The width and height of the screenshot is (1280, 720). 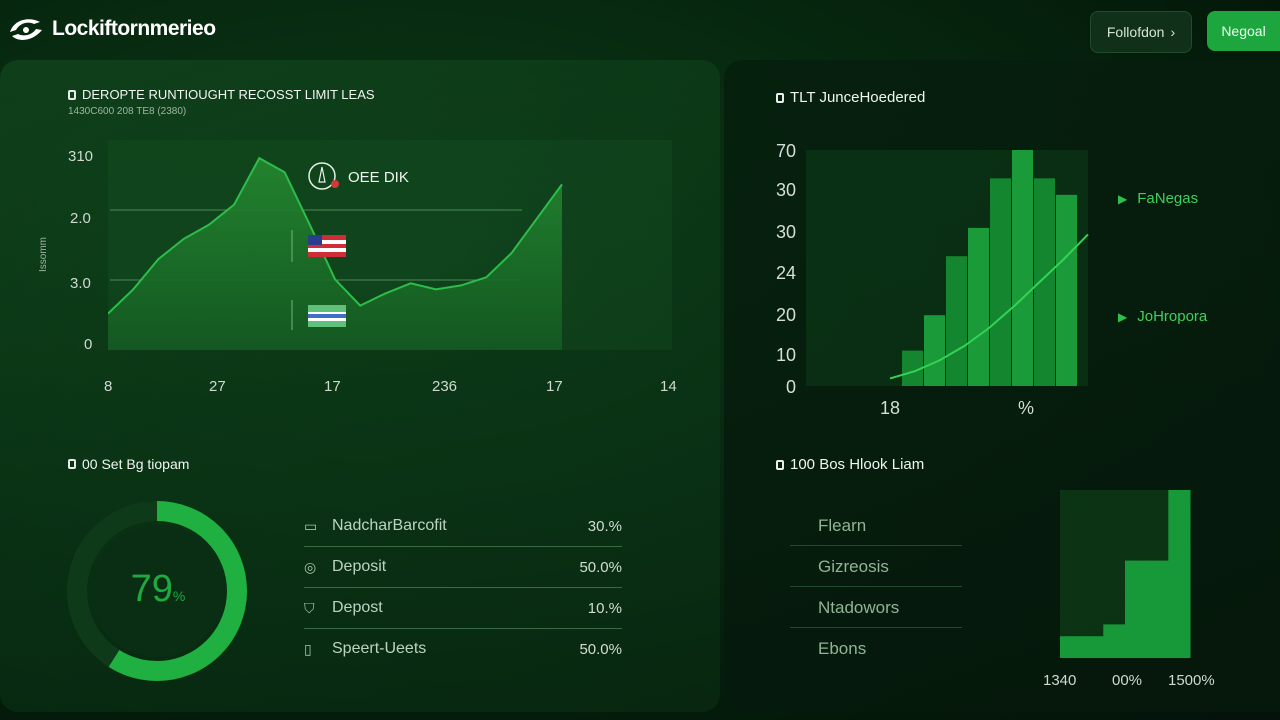 I want to click on area-fill, so click(x=335, y=254).